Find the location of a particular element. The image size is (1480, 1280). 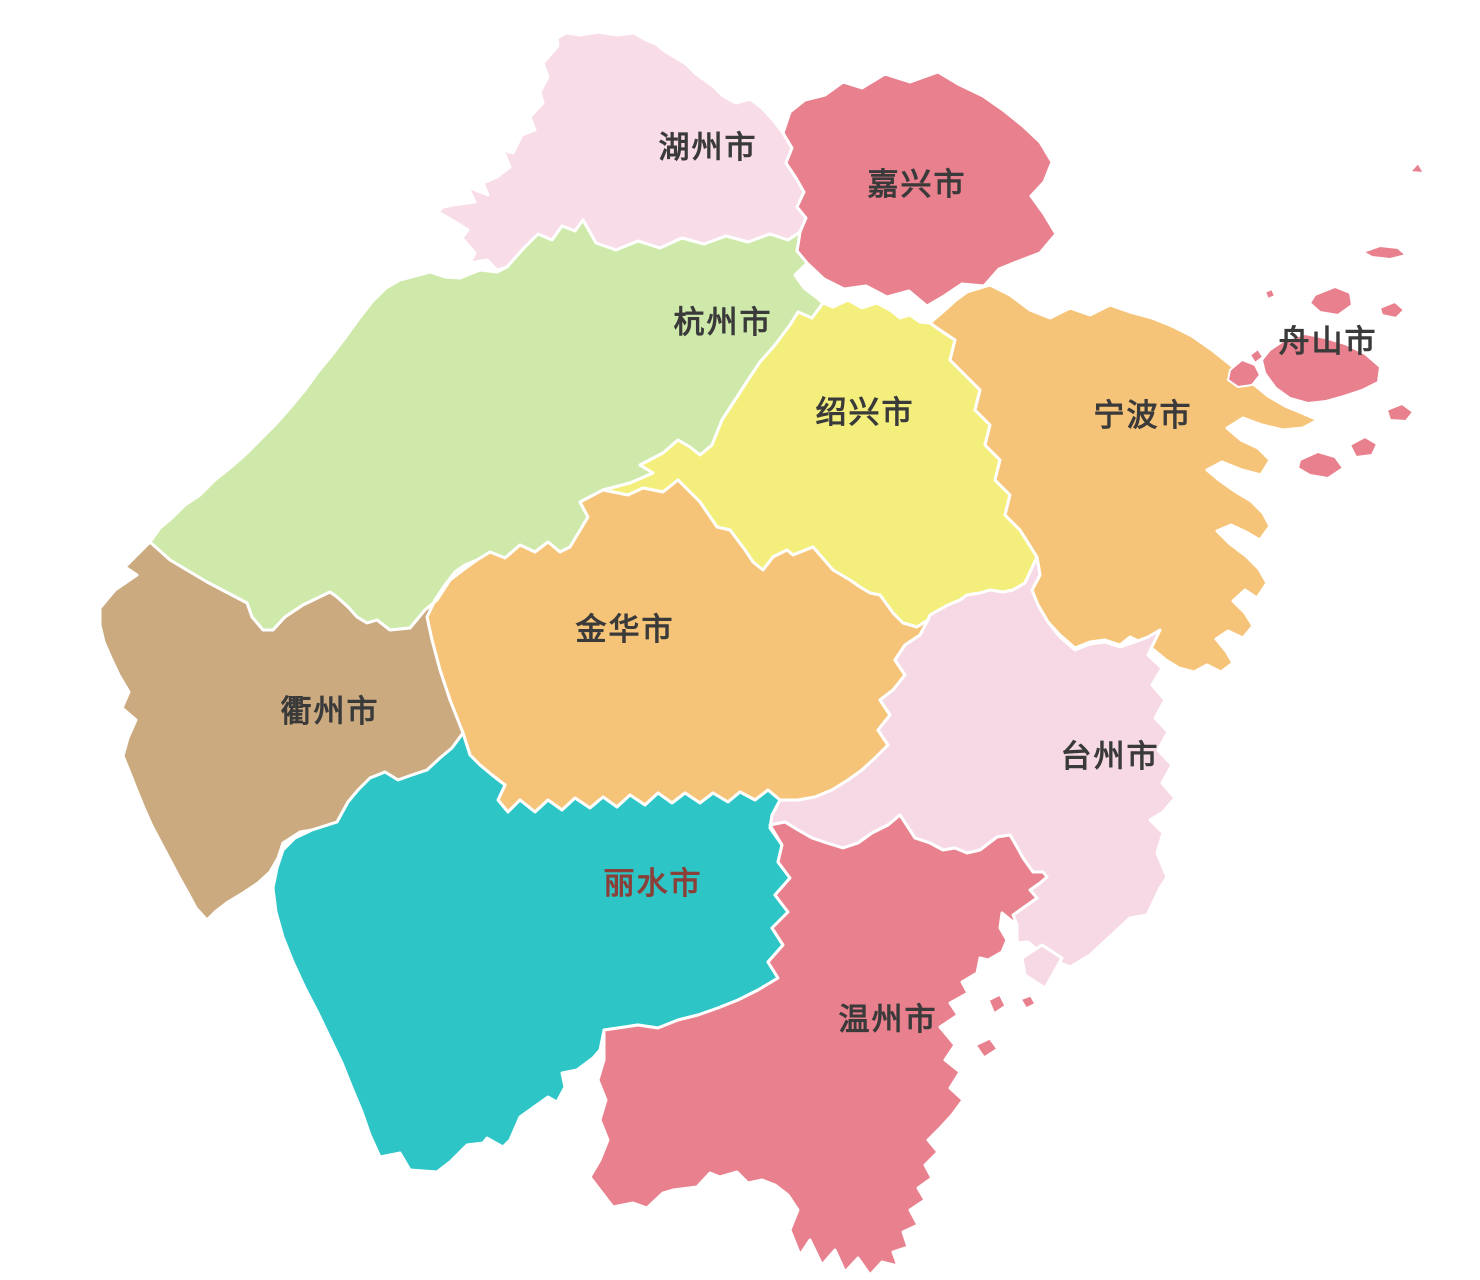

zhoushan-main-island is located at coordinates (1321, 368).